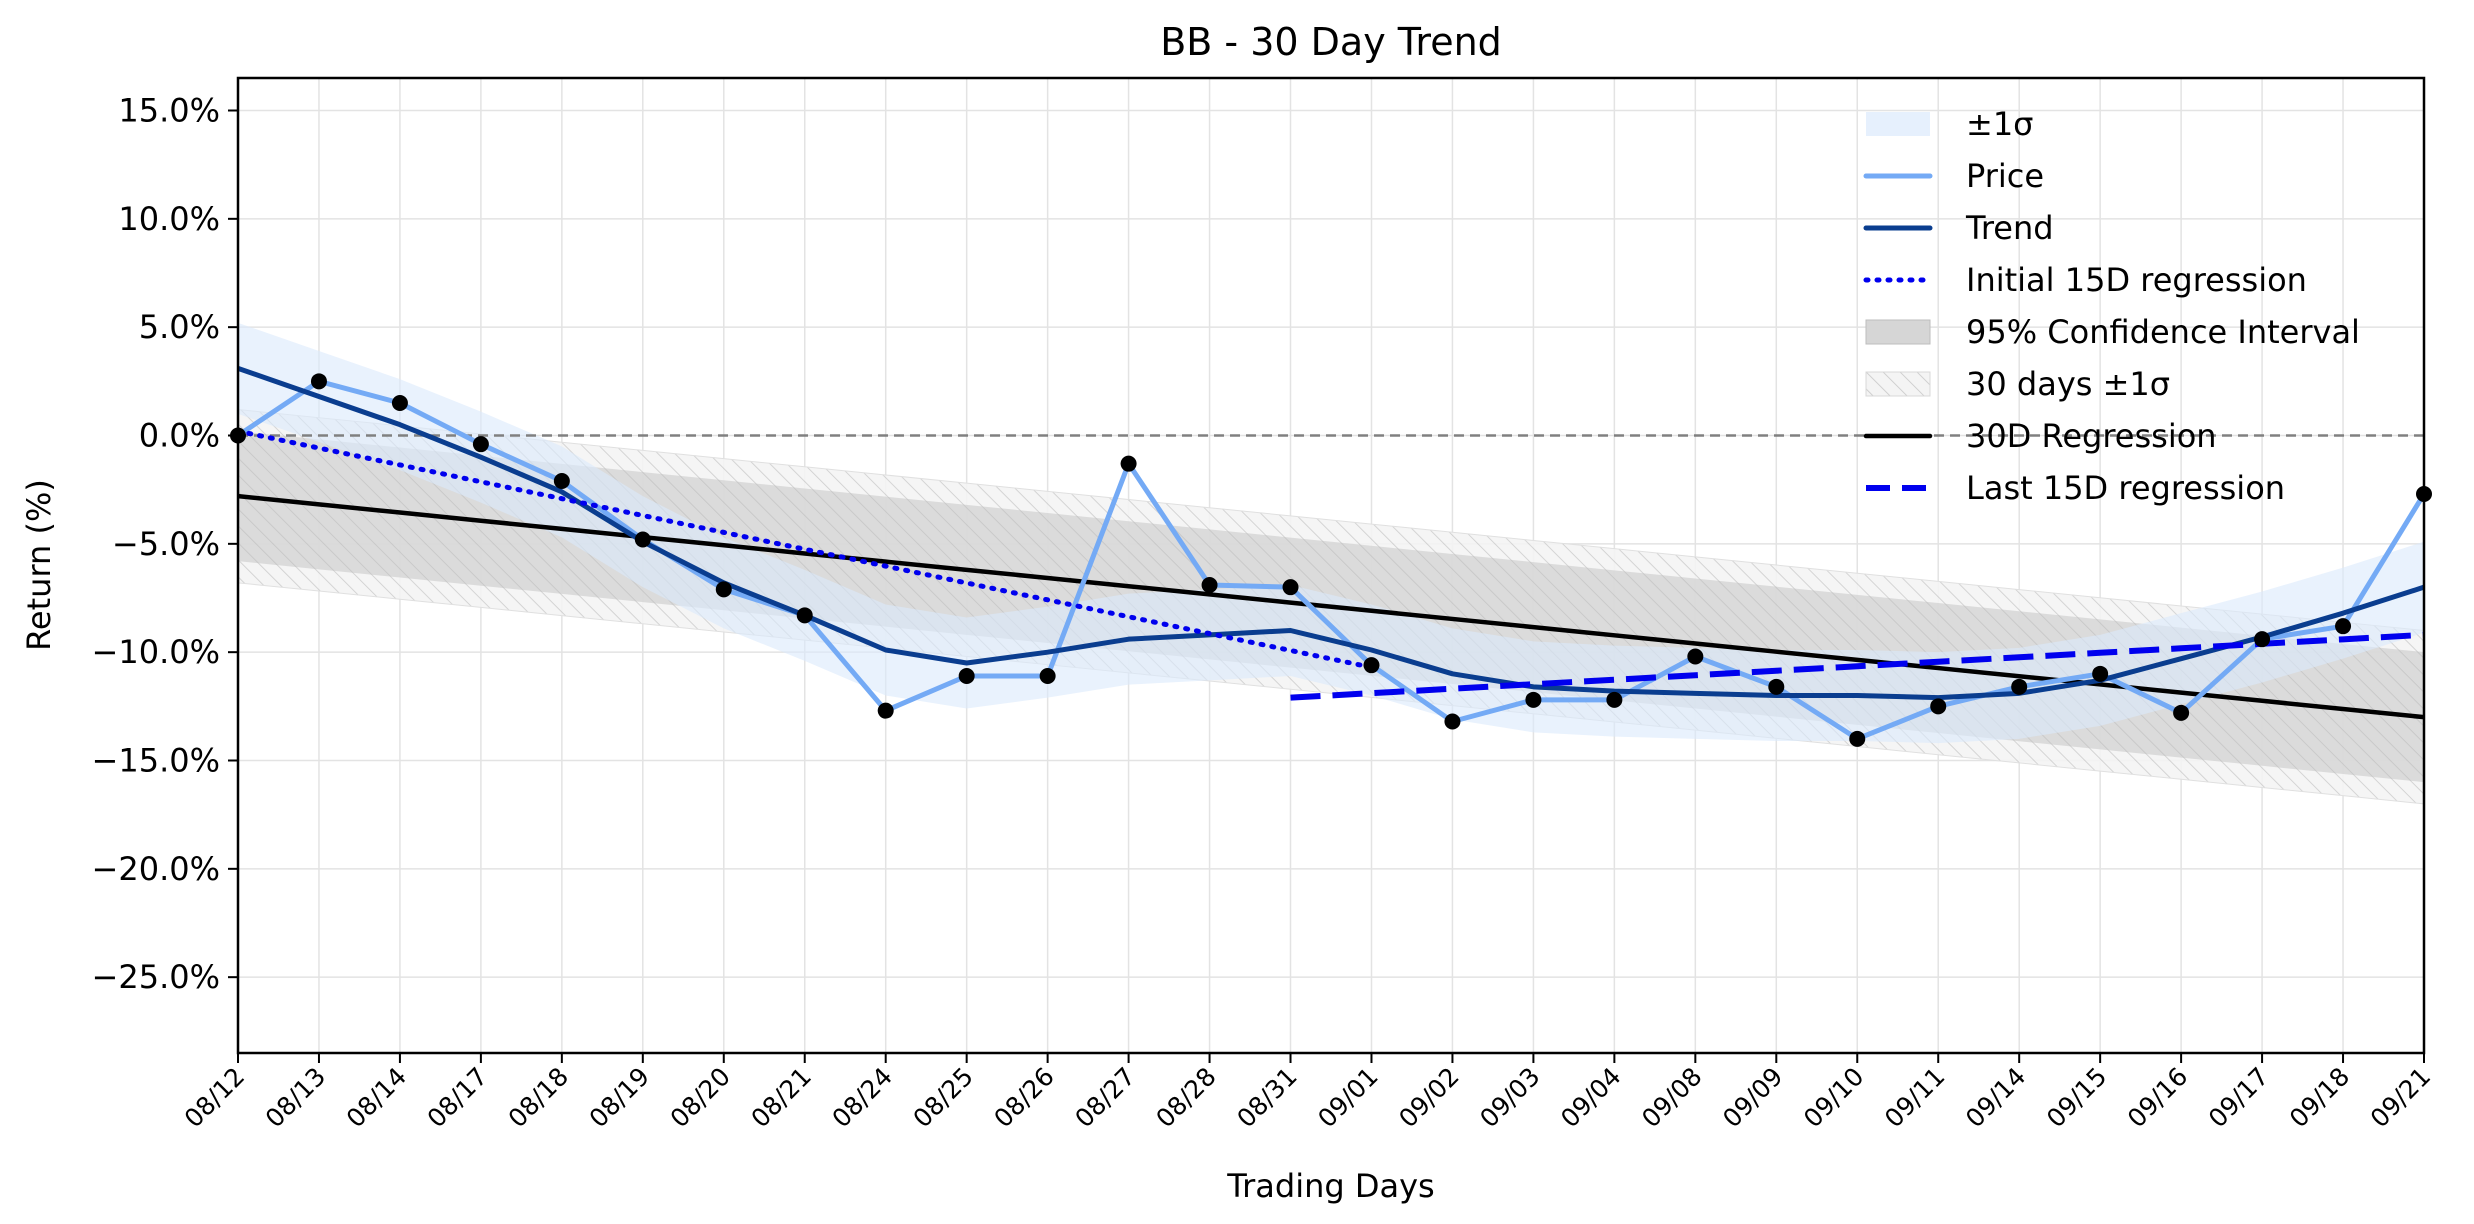  What do you see at coordinates (1347, 1097) in the screenshot?
I see `x-tick-label: 09/01` at bounding box center [1347, 1097].